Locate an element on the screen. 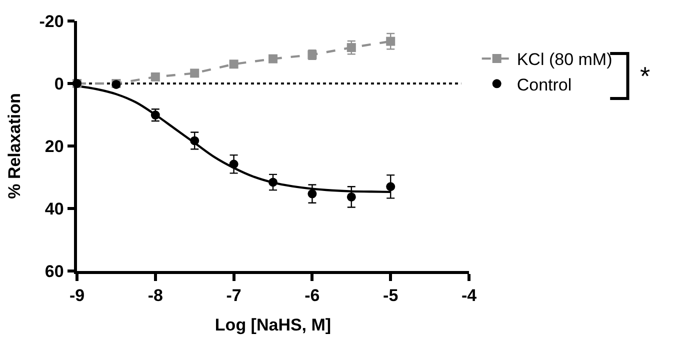 Image resolution: width=689 pixels, height=344 pixels. x-tick-label: -4 is located at coordinates (469, 296).